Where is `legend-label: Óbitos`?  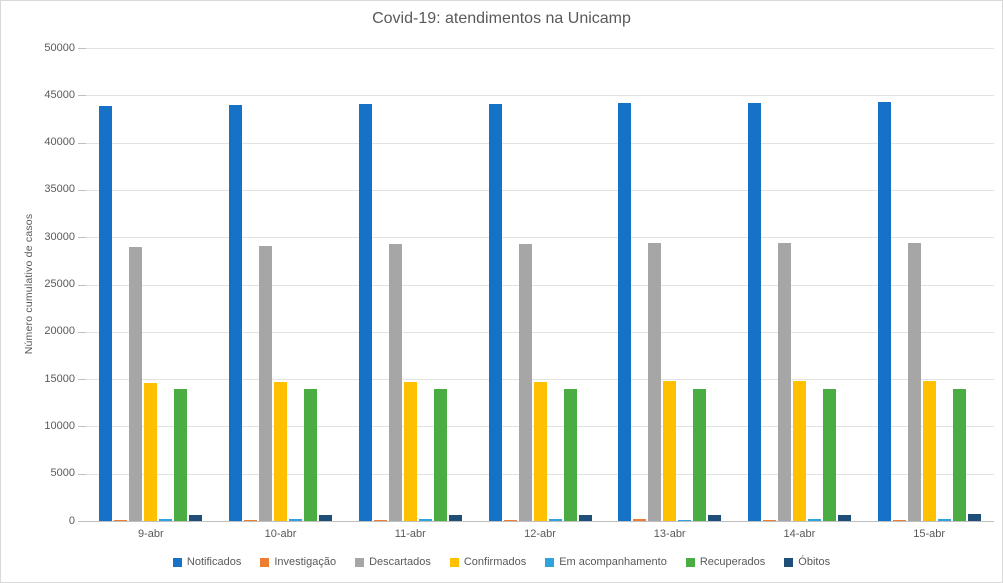 legend-label: Óbitos is located at coordinates (814, 562).